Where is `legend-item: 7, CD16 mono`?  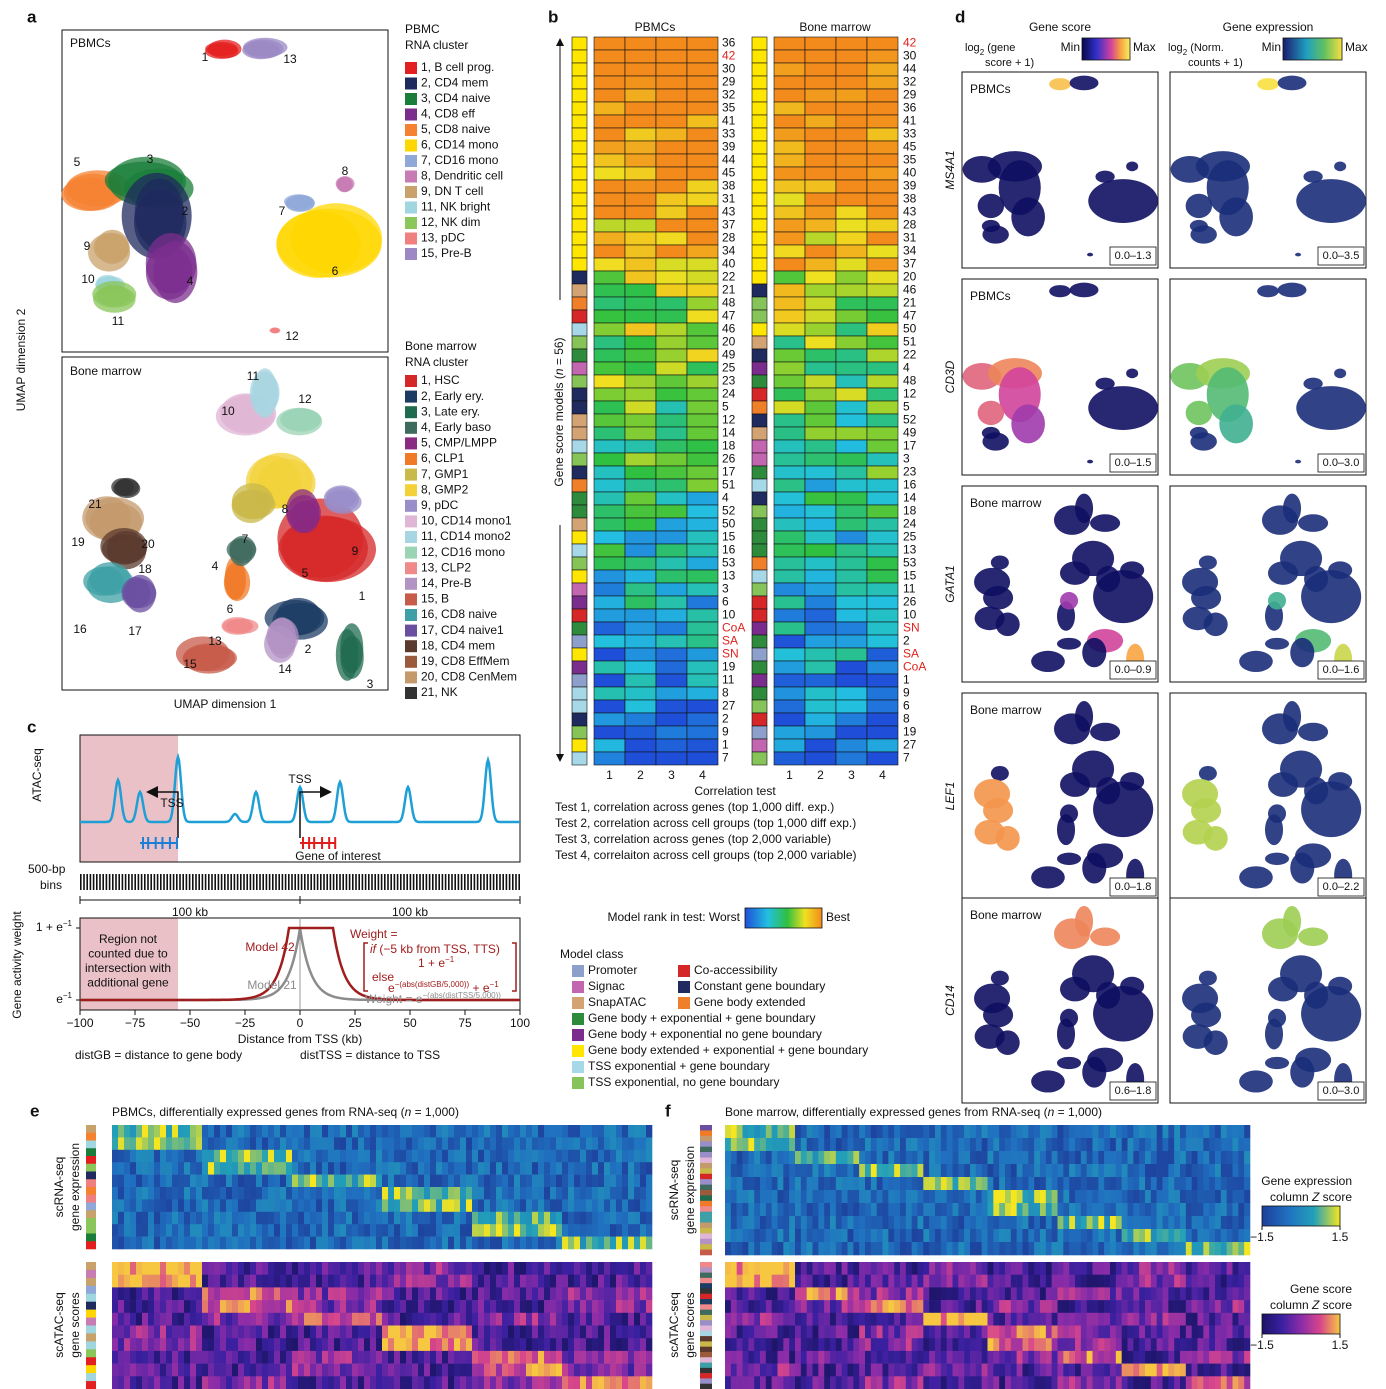
legend-item: 7, CD16 mono is located at coordinates (460, 160).